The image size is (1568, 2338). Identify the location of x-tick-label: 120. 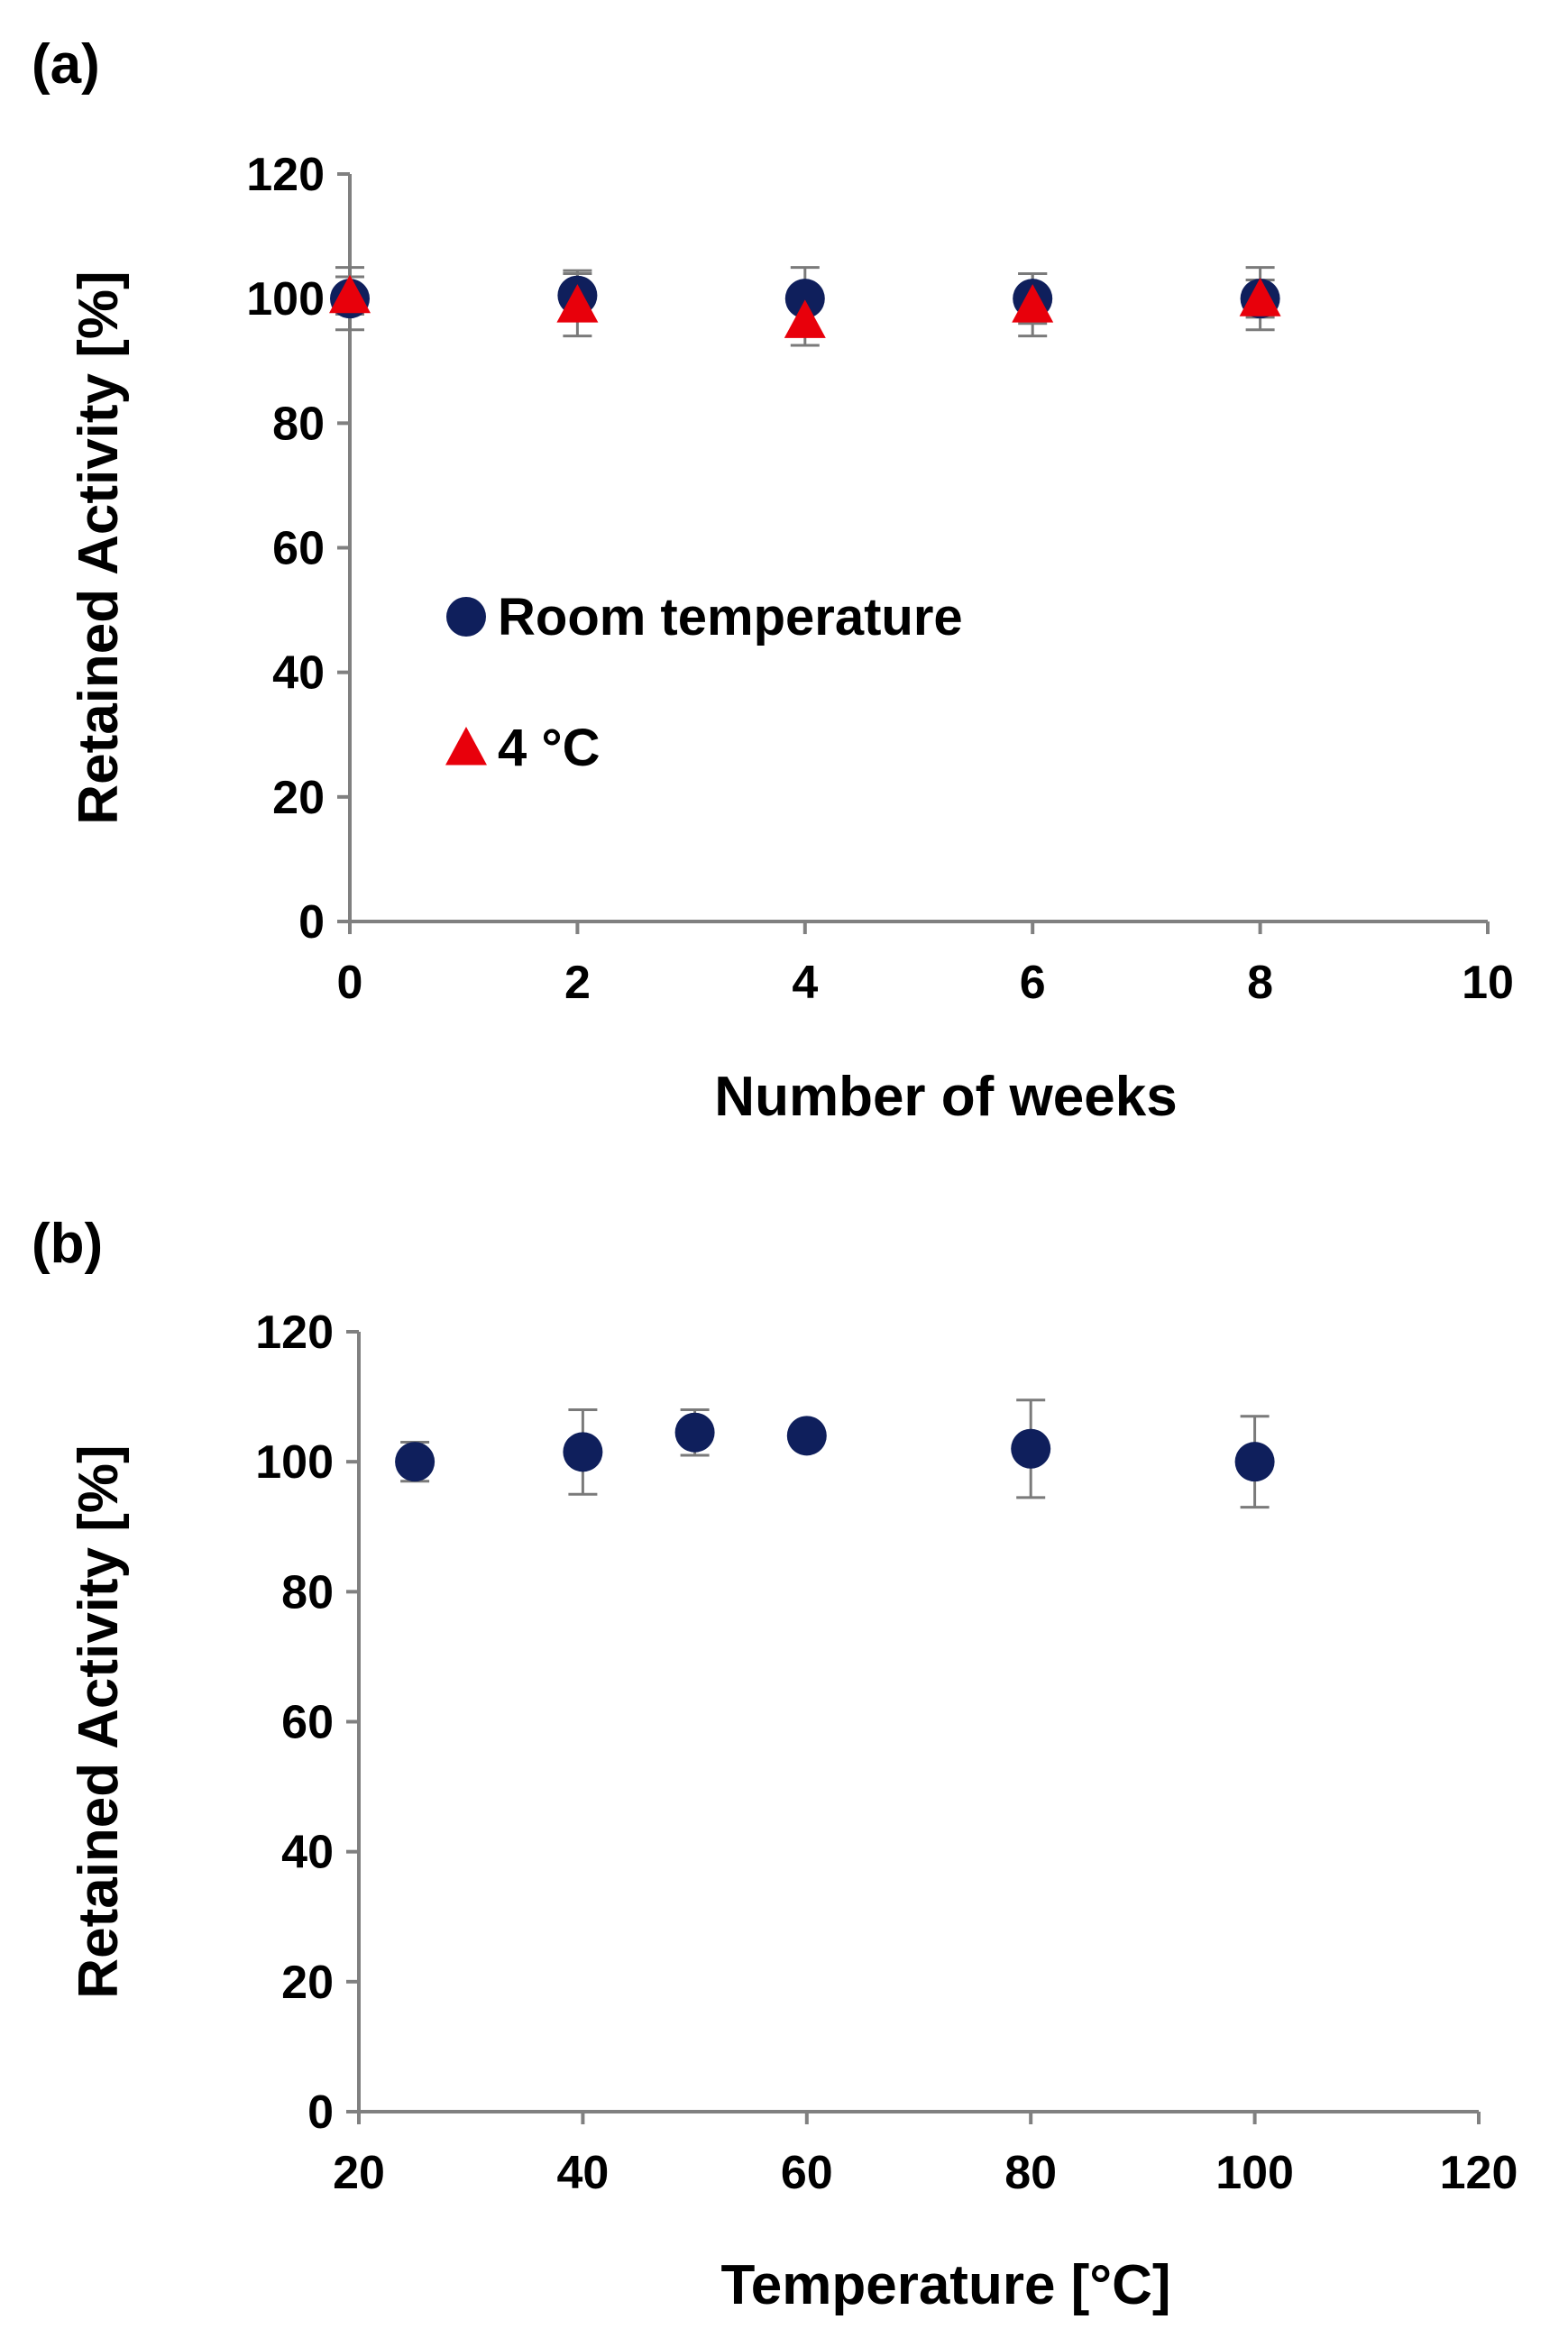
(1479, 2173).